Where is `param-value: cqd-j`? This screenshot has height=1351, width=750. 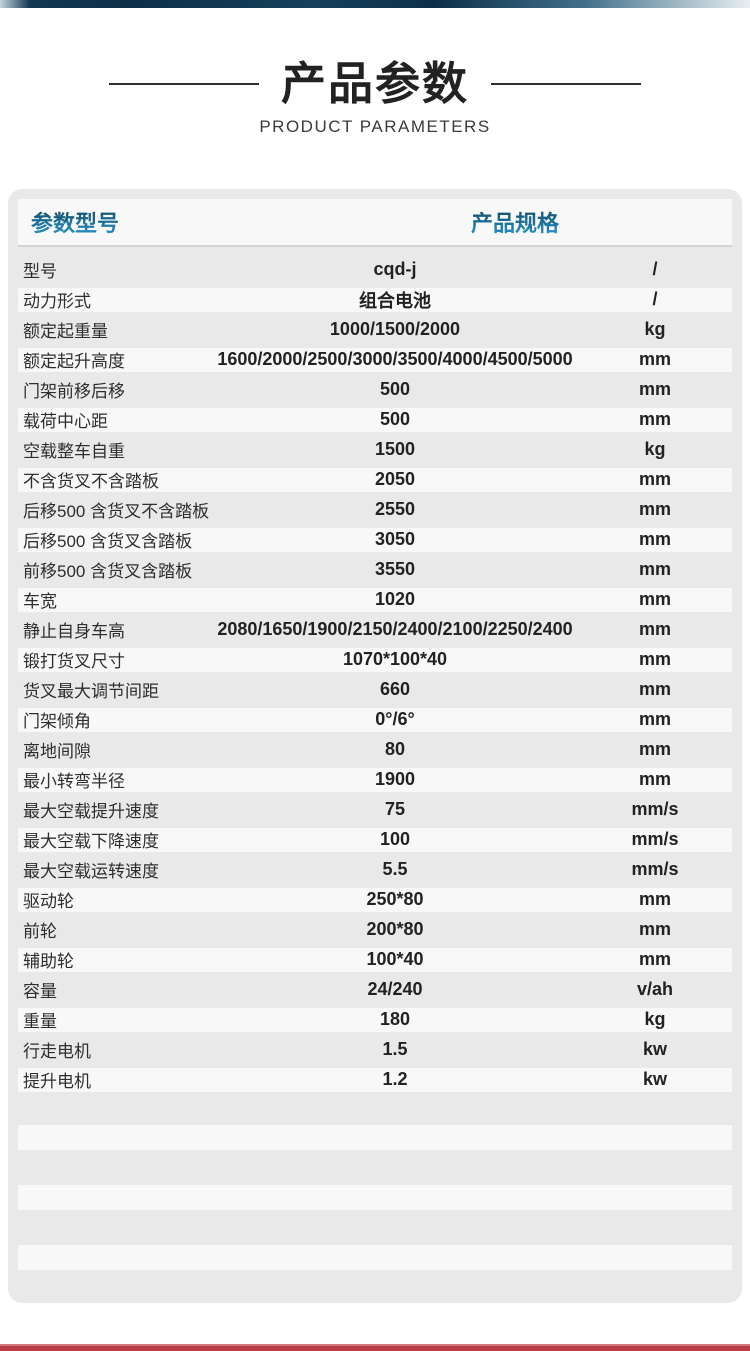
param-value: cqd-j is located at coordinates (395, 269).